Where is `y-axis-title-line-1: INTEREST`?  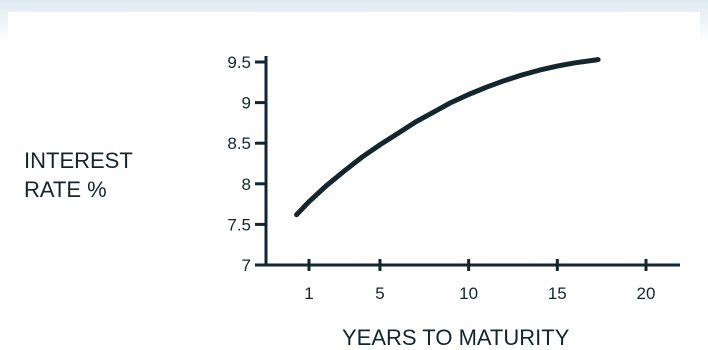
y-axis-title-line-1: INTEREST is located at coordinates (78, 160).